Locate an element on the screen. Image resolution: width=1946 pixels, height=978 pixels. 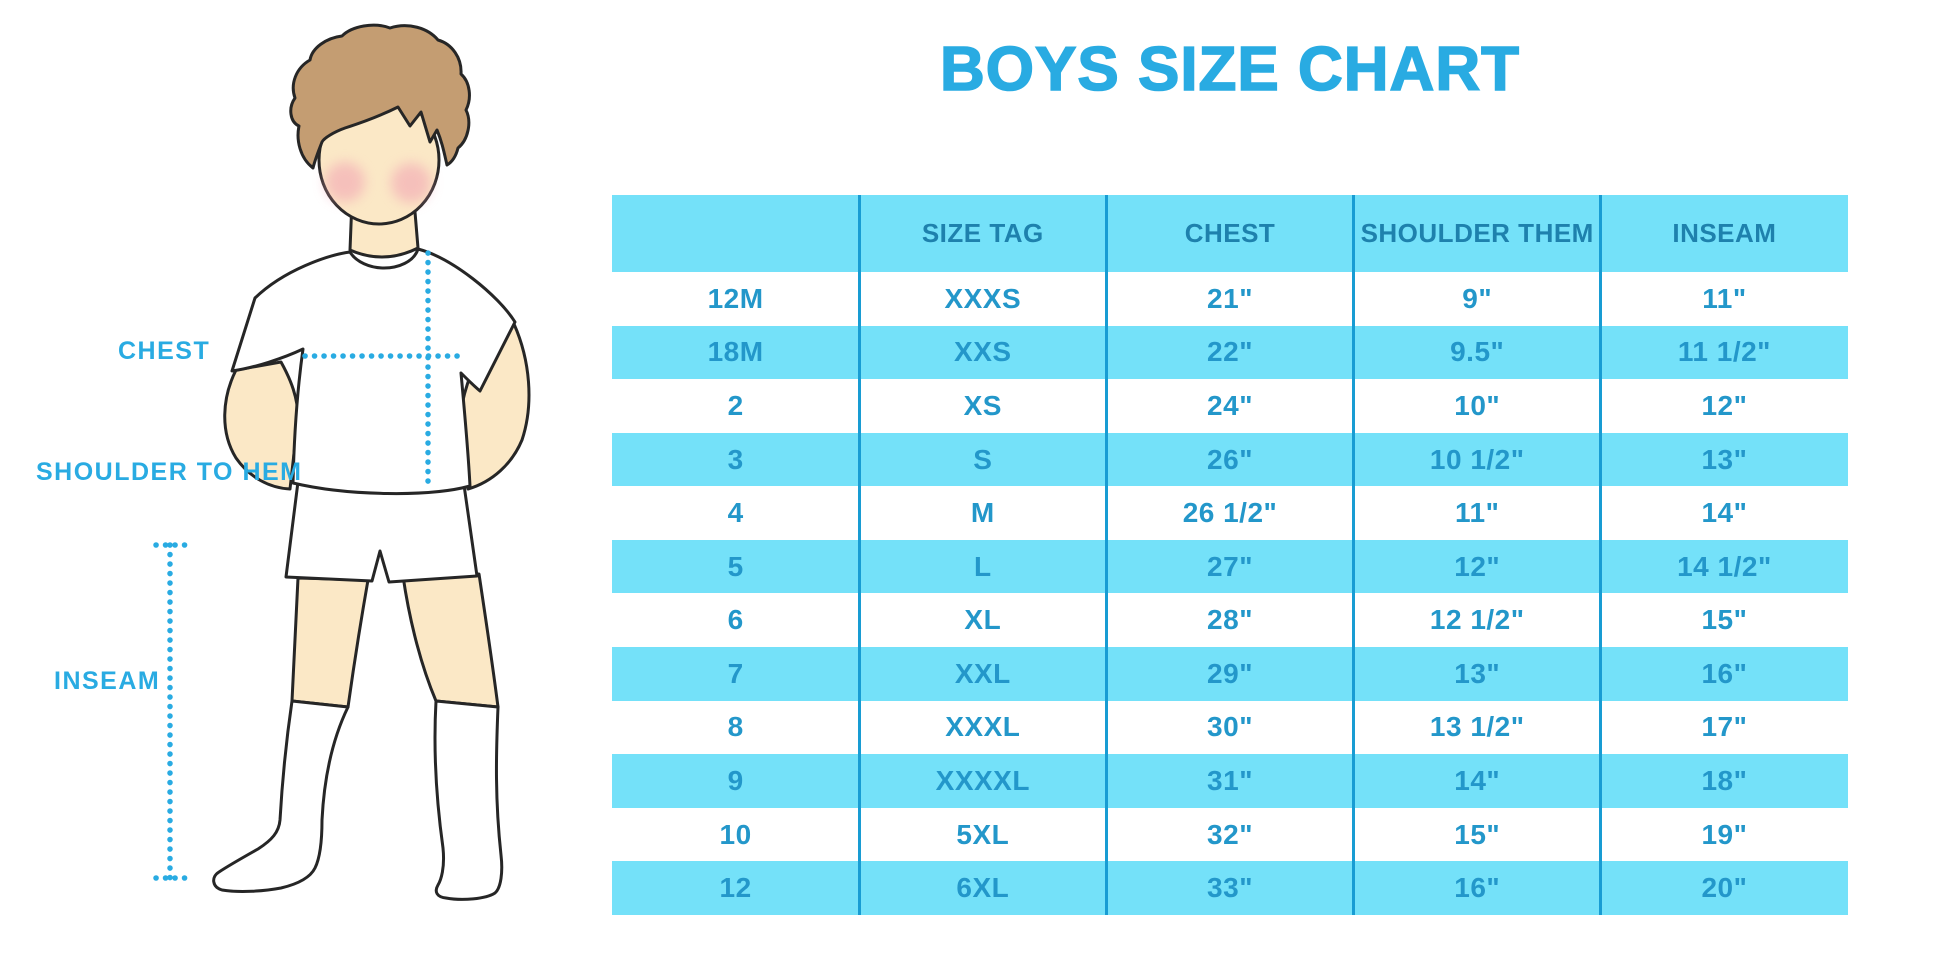
table-cell: 26 1/2" is located at coordinates (1230, 513).